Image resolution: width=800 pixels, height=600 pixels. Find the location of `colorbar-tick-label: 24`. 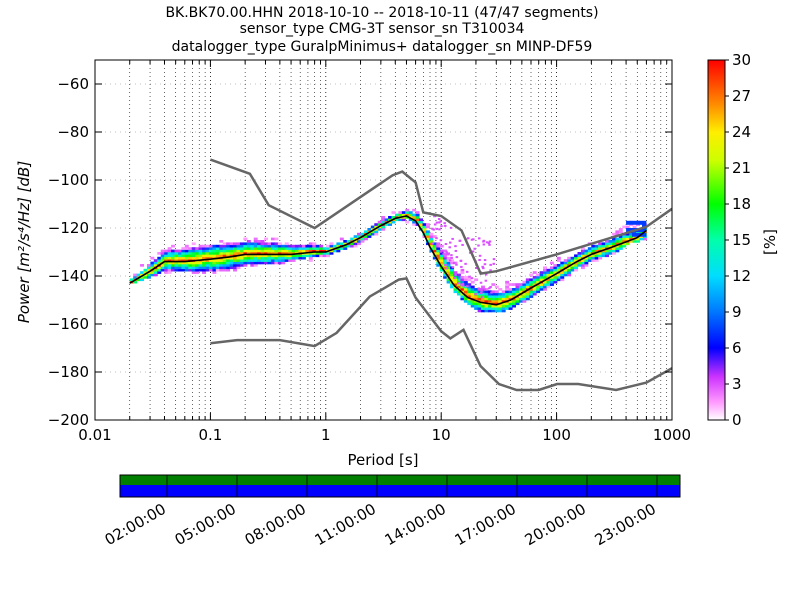

colorbar-tick-label: 24 is located at coordinates (741, 132).